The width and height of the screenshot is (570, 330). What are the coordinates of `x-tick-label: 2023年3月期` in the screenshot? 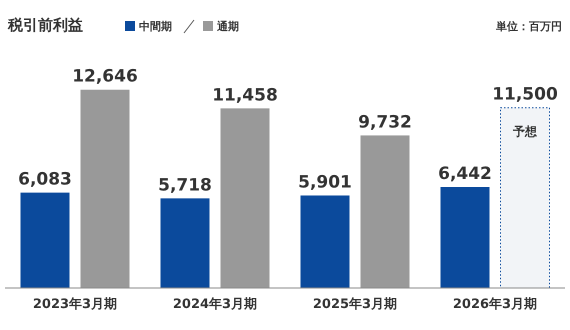 It's located at (75, 304).